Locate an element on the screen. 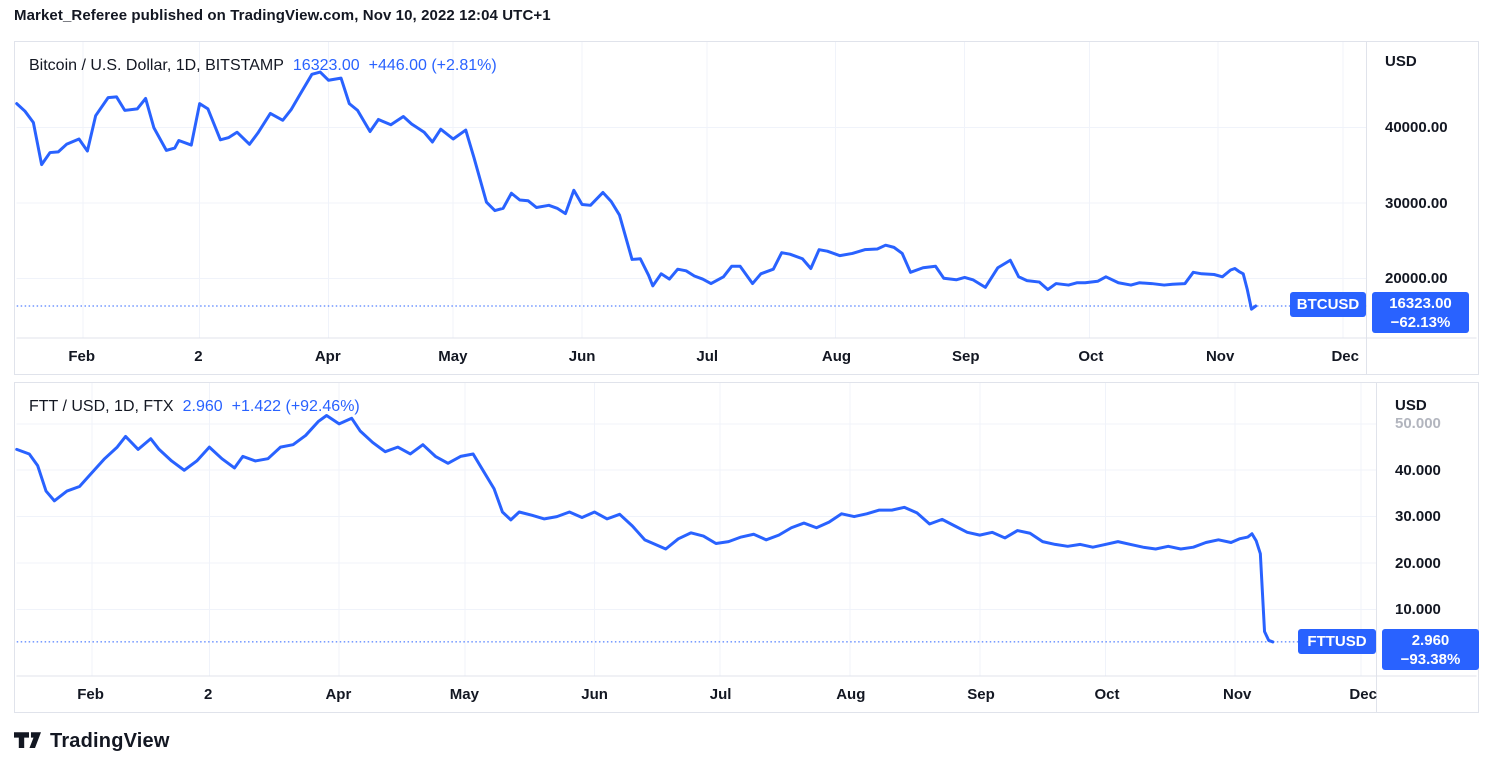 The image size is (1490, 768). y-tick-label: 50.000 is located at coordinates (1418, 423).